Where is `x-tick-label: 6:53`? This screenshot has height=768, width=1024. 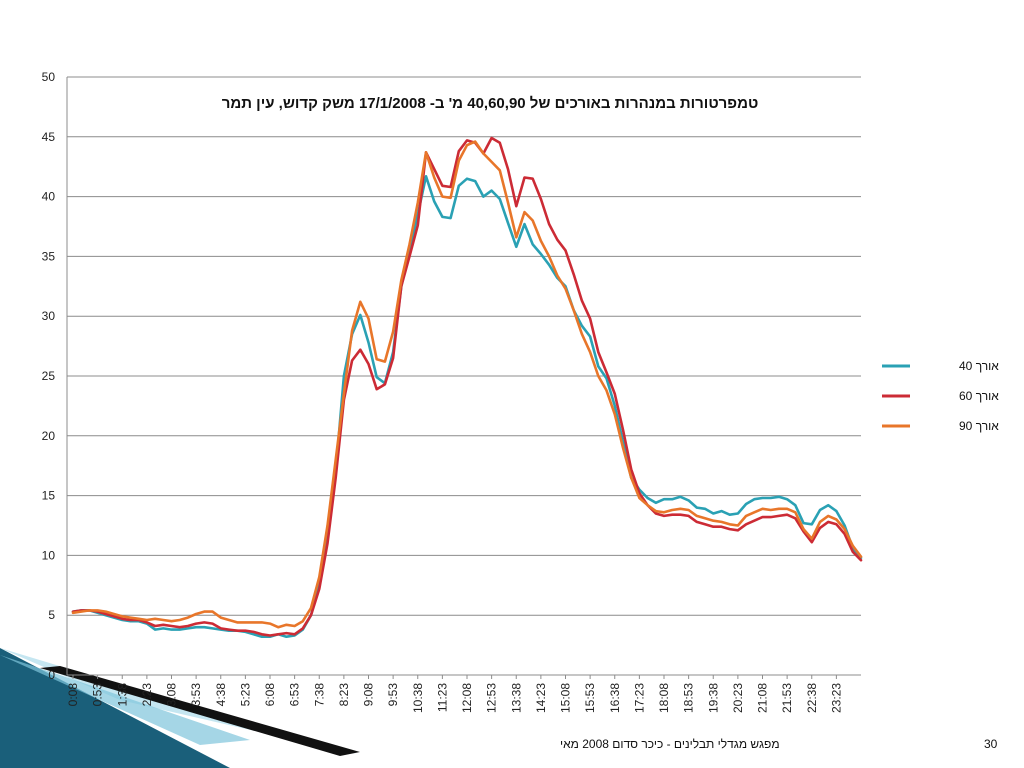 x-tick-label: 6:53 is located at coordinates (295, 695).